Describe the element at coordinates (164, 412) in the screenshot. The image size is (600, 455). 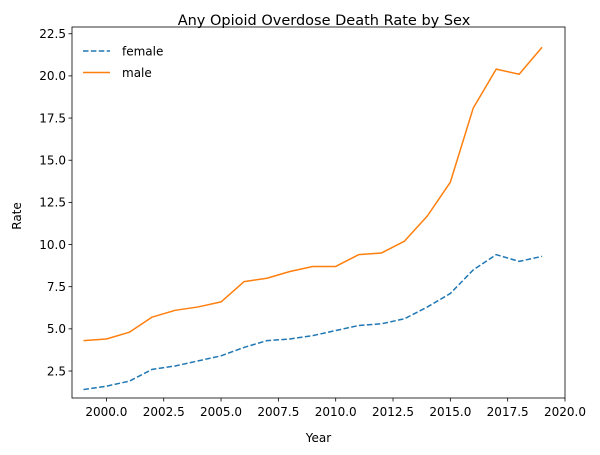
I see `x-tick-label: 2002.5` at that location.